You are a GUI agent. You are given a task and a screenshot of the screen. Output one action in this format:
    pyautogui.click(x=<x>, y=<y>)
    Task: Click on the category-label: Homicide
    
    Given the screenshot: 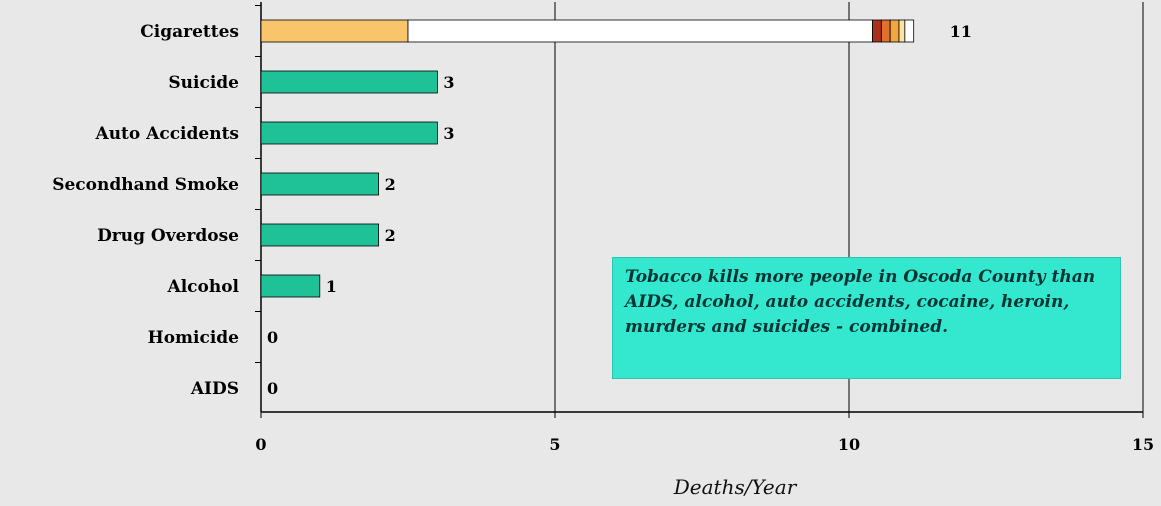 What is the action you would take?
    pyautogui.click(x=194, y=338)
    